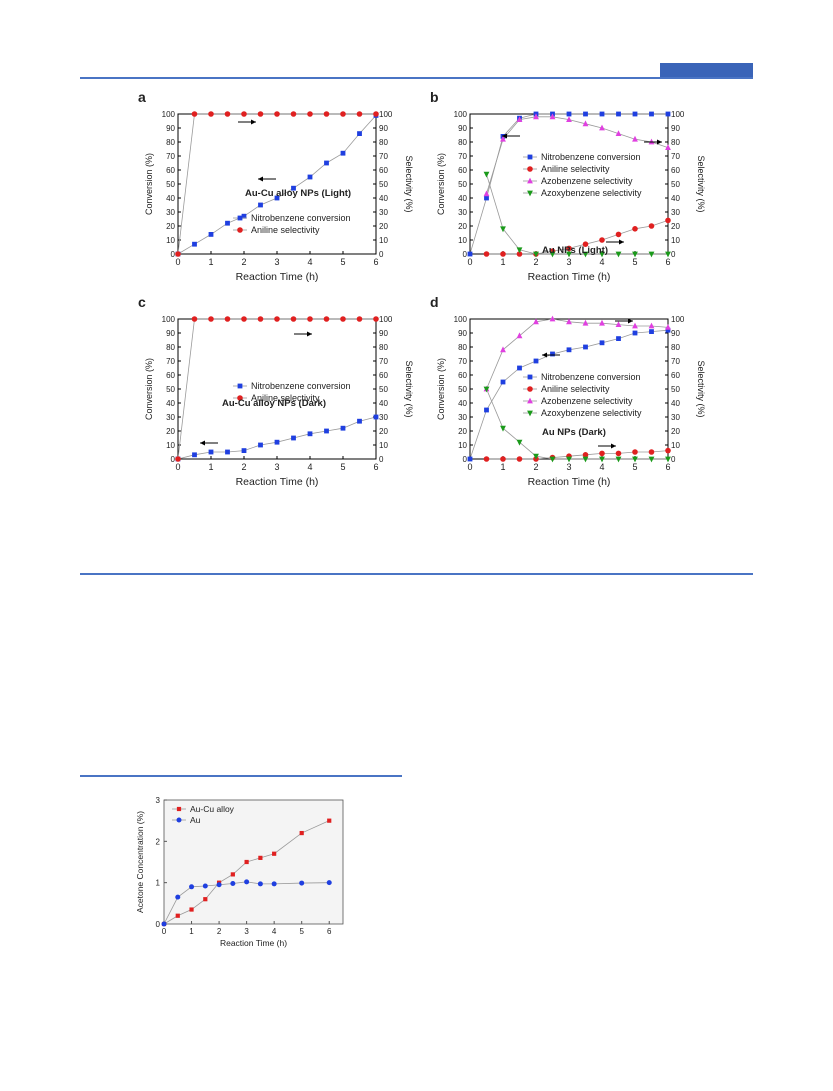 The image size is (833, 1091). I want to click on y-tick-label: 50, so click(462, 389).